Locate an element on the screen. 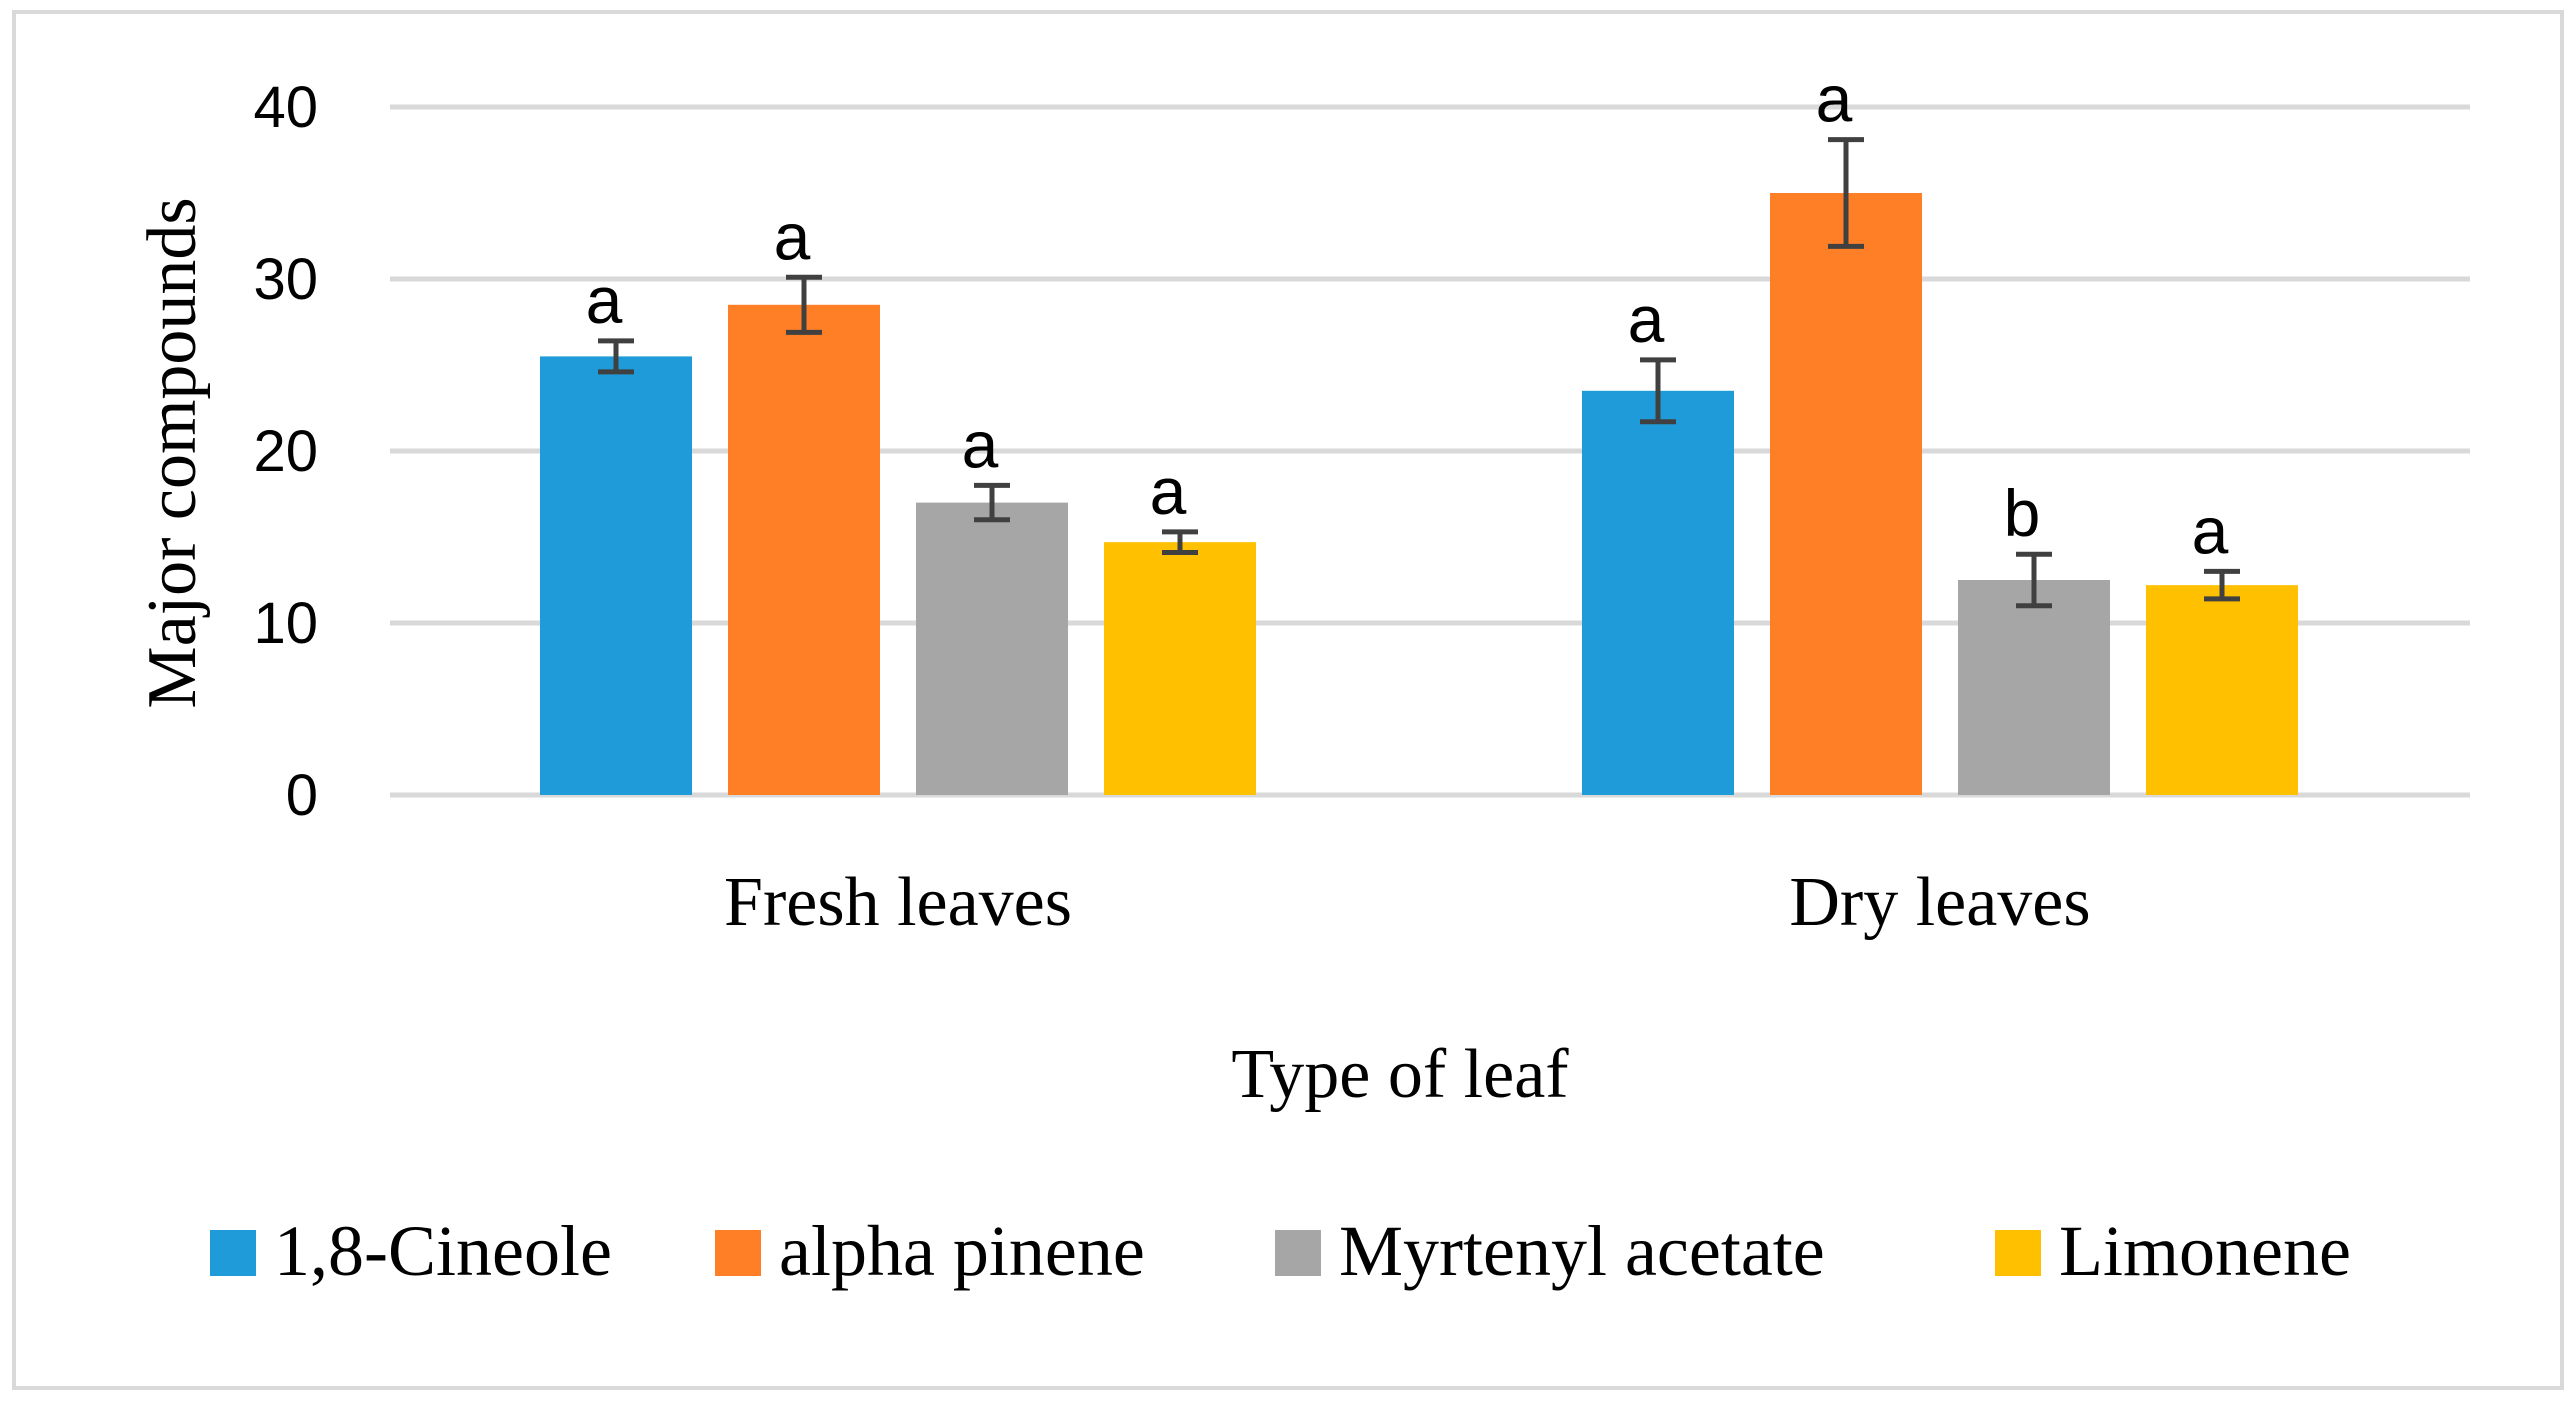 This screenshot has width=2576, height=1407. legend-label: Myrtenyl acetate is located at coordinates (1582, 1251).